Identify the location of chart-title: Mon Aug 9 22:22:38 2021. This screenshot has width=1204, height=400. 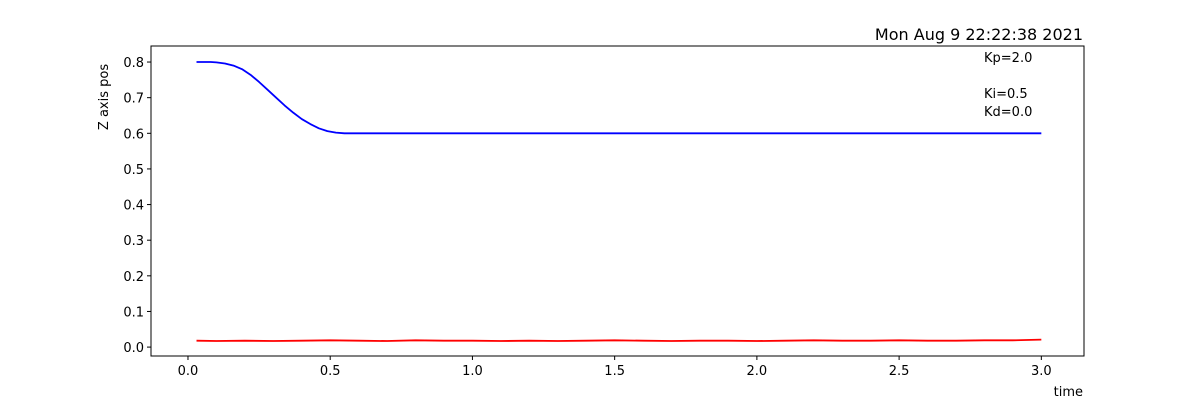
(979, 34).